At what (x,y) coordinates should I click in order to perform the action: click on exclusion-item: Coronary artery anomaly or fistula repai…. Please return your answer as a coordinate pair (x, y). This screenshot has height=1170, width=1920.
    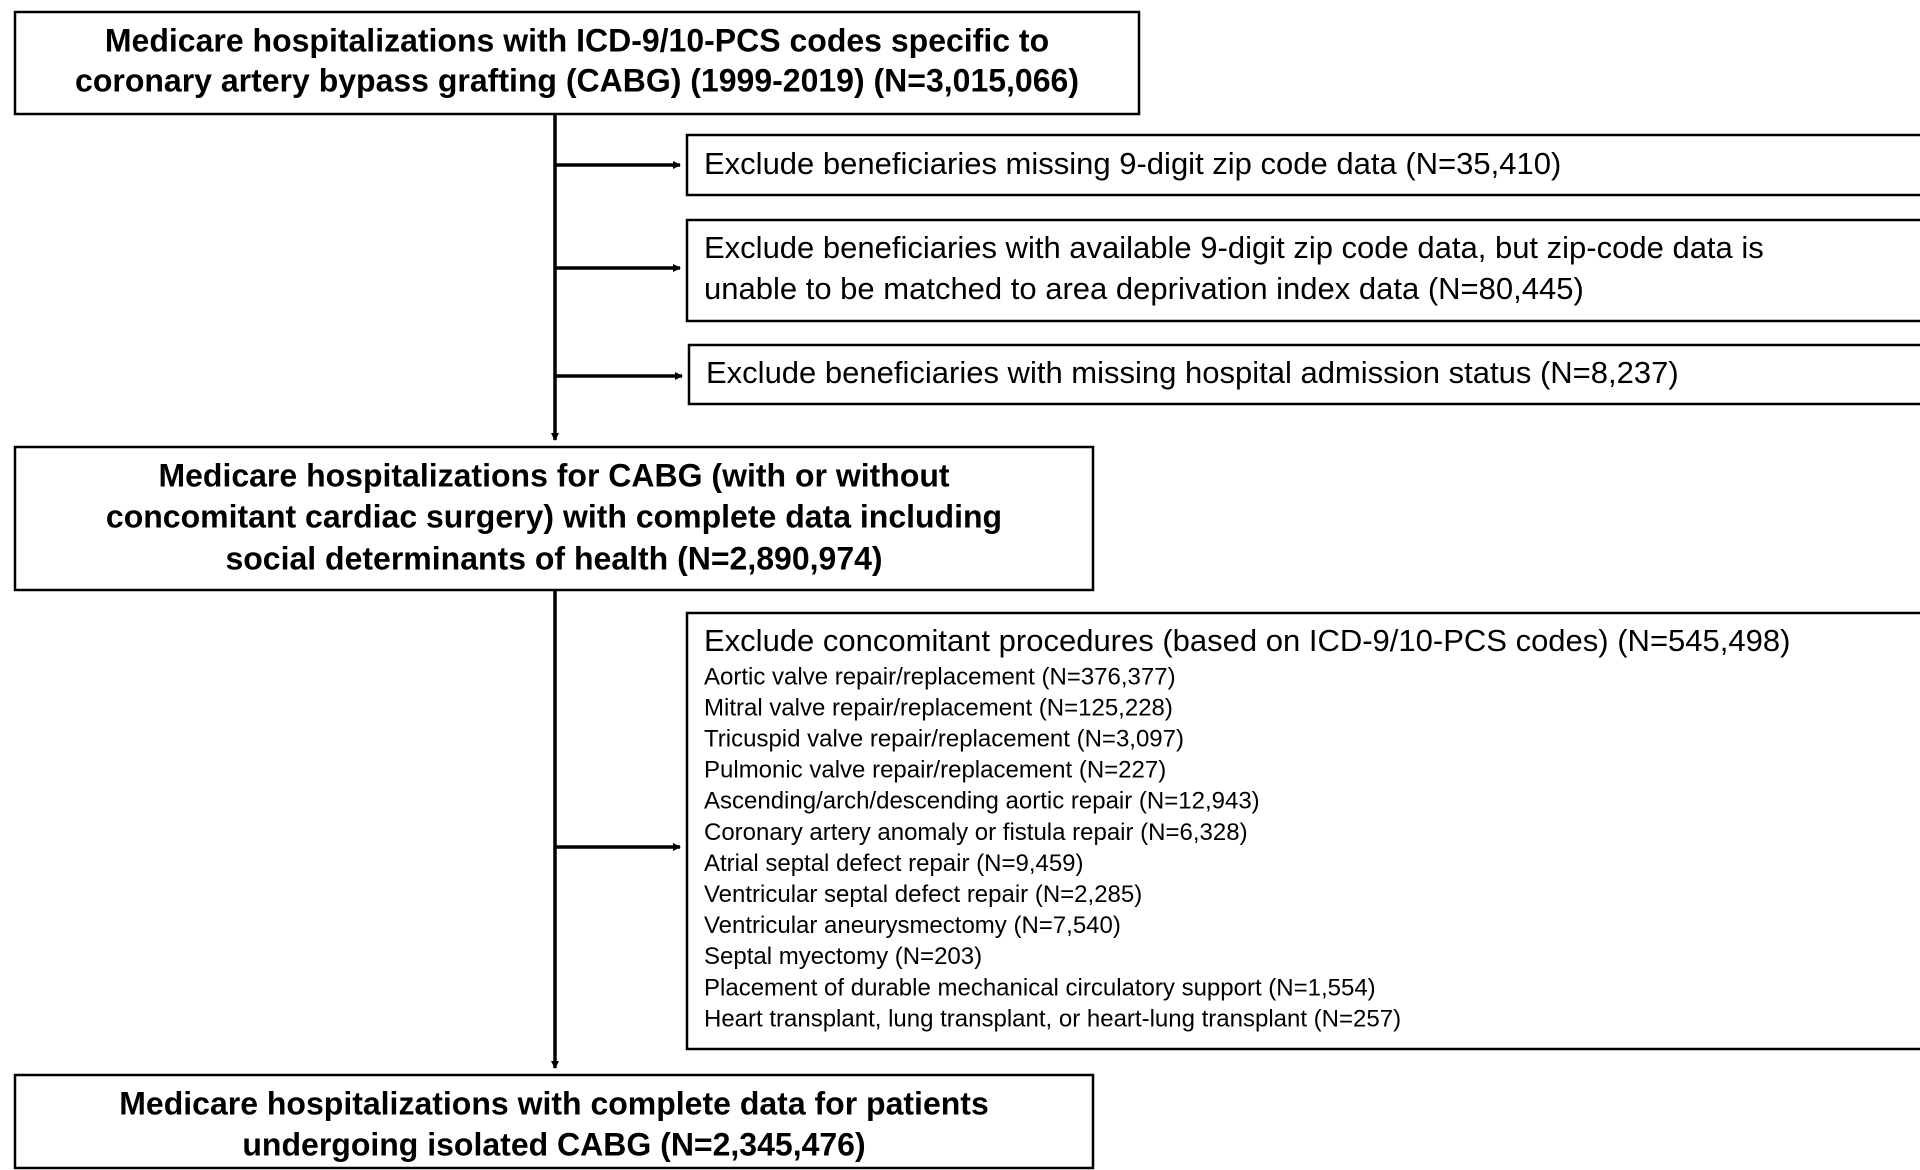
    Looking at the image, I should click on (976, 832).